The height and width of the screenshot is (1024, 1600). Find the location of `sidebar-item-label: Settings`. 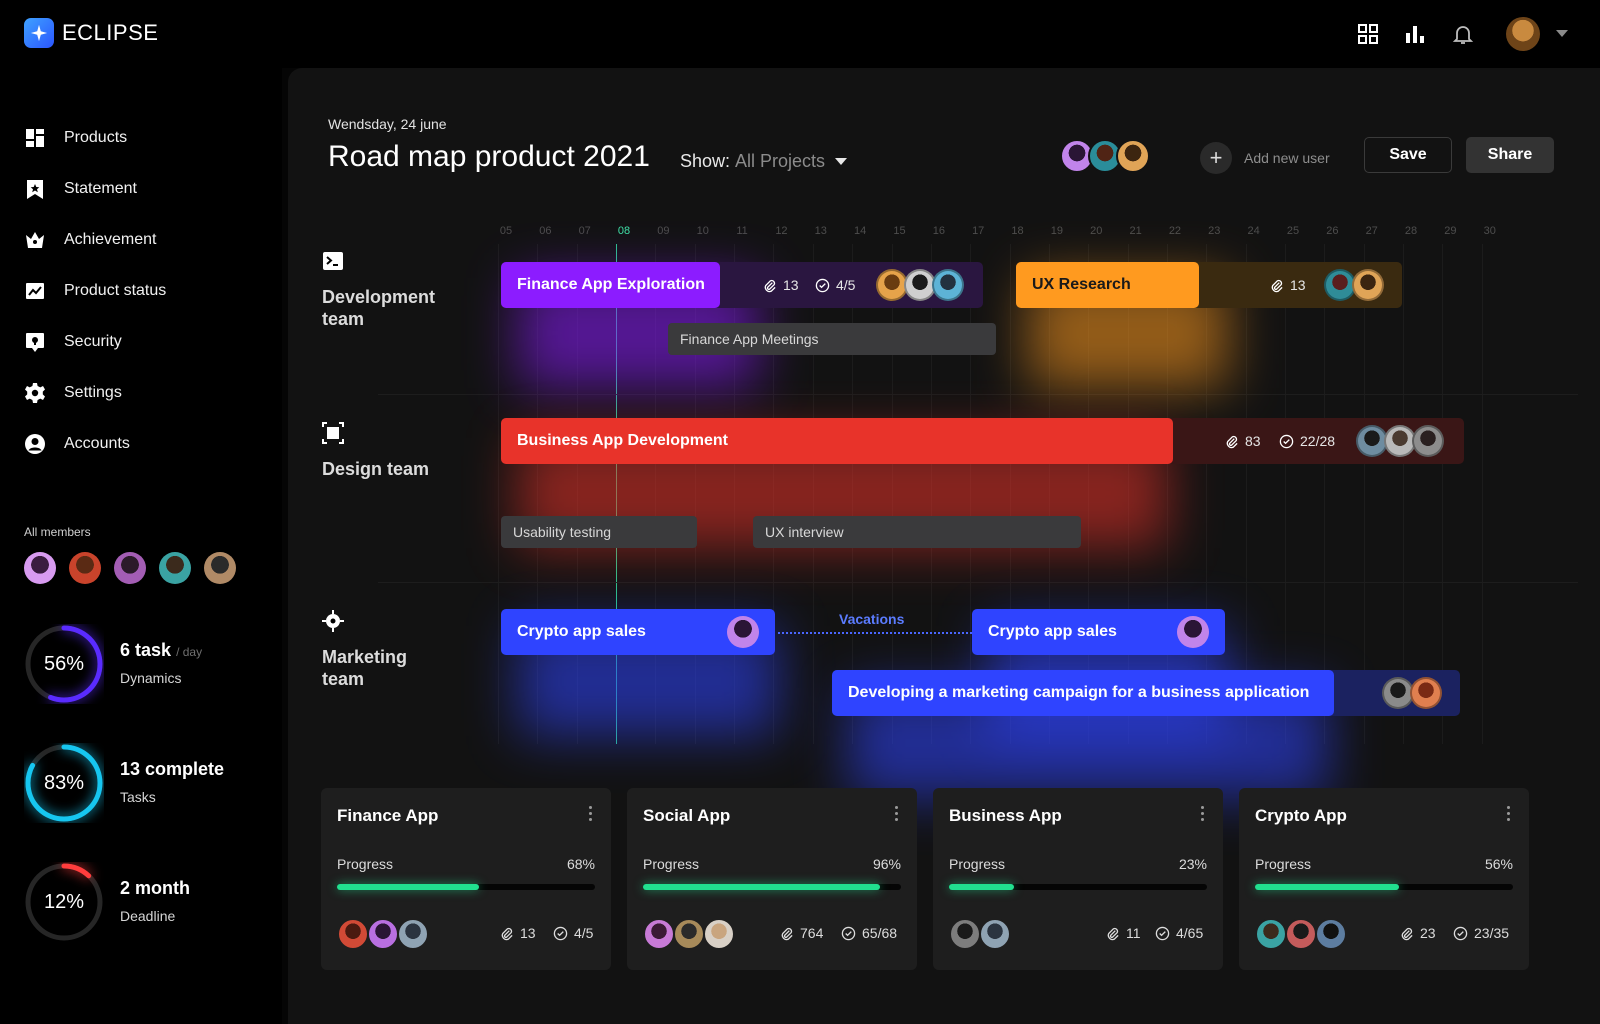

sidebar-item-label: Settings is located at coordinates (93, 392).